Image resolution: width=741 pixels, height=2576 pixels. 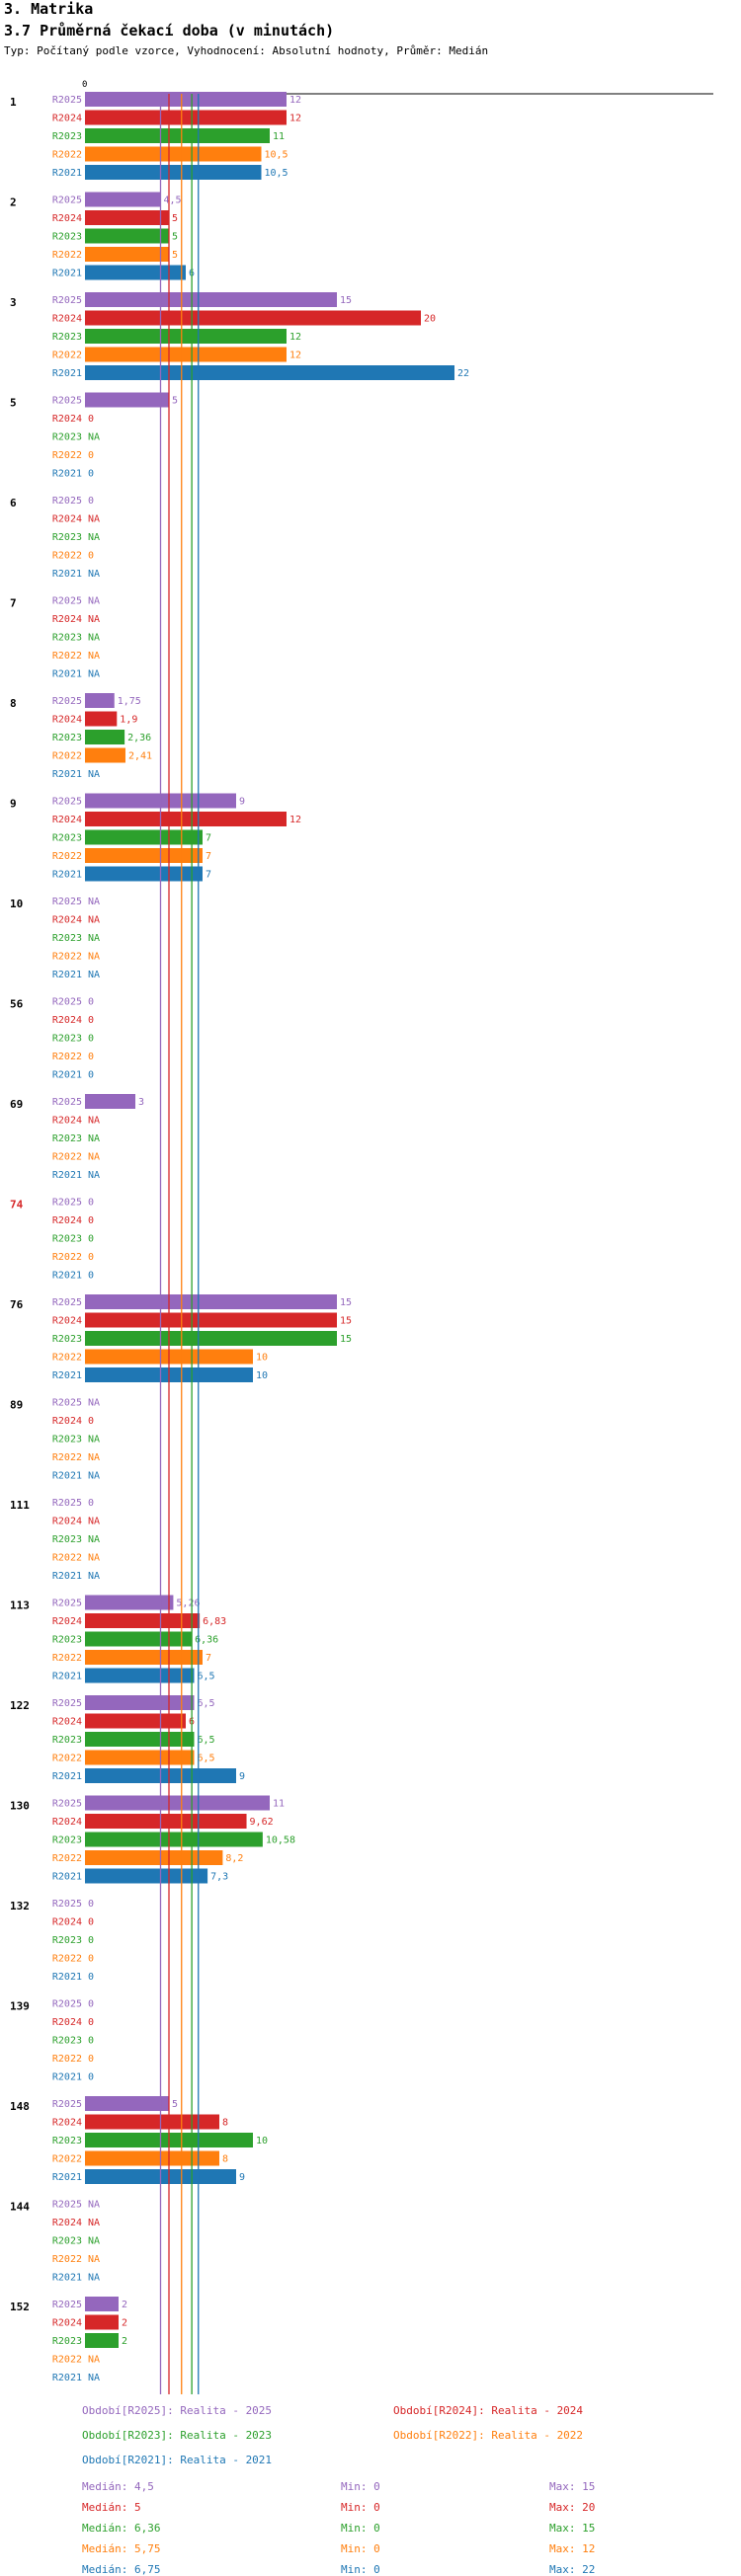 I want to click on data-label: 1,9, so click(x=128, y=720).